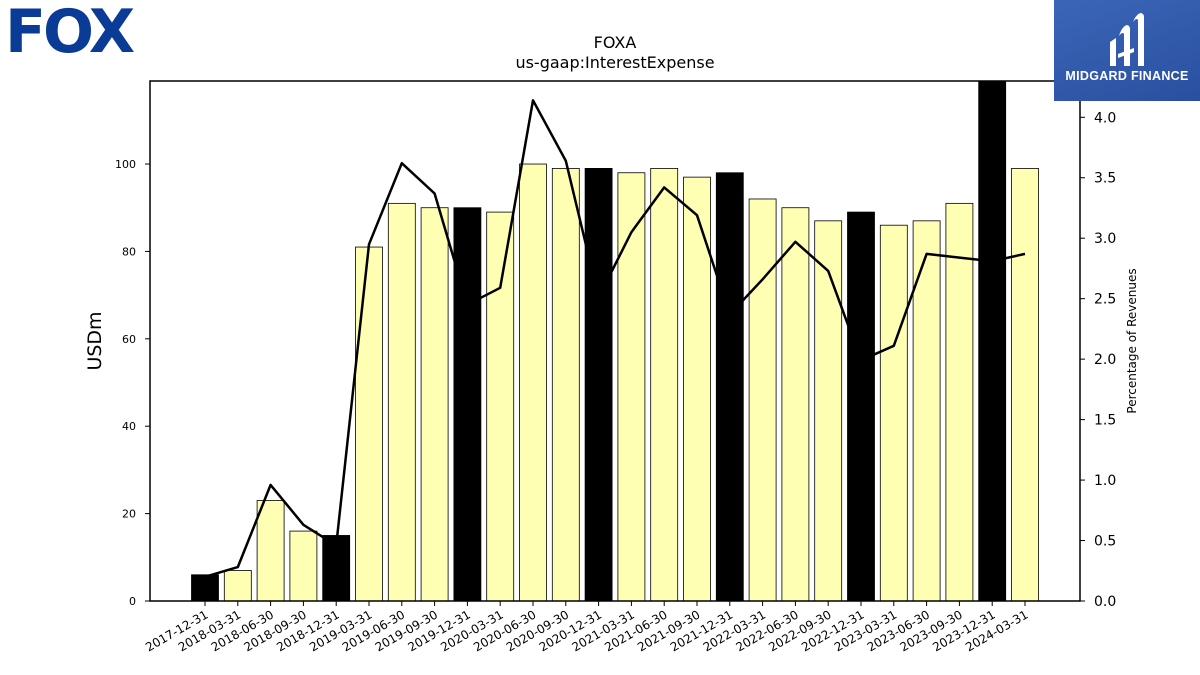 This screenshot has width=1200, height=675. I want to click on y2-tick-label: 4.0, so click(1105, 118).